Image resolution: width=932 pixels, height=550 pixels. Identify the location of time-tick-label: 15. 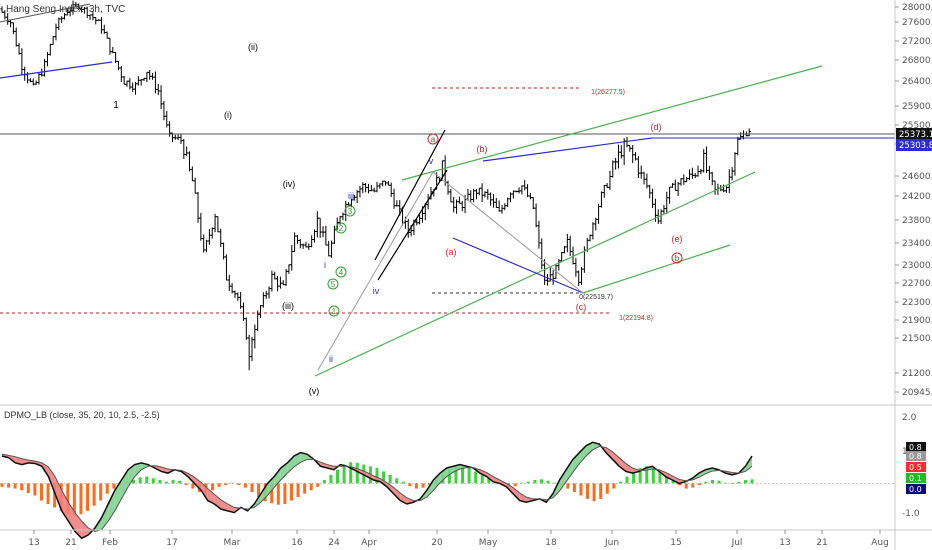
(675, 543).